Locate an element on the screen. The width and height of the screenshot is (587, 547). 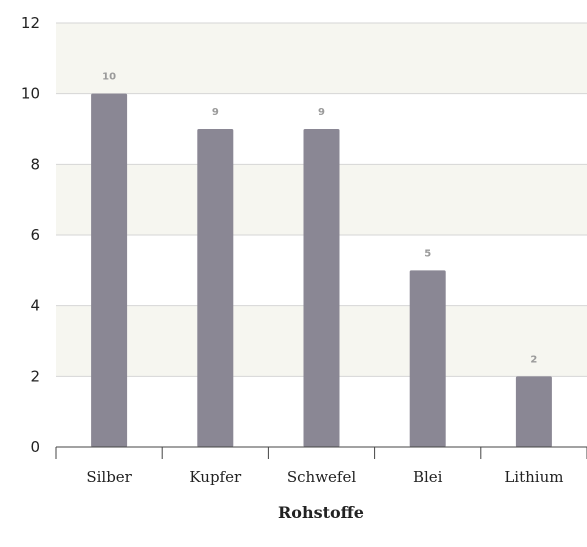
y-tick-label: 0 is located at coordinates (35, 447).